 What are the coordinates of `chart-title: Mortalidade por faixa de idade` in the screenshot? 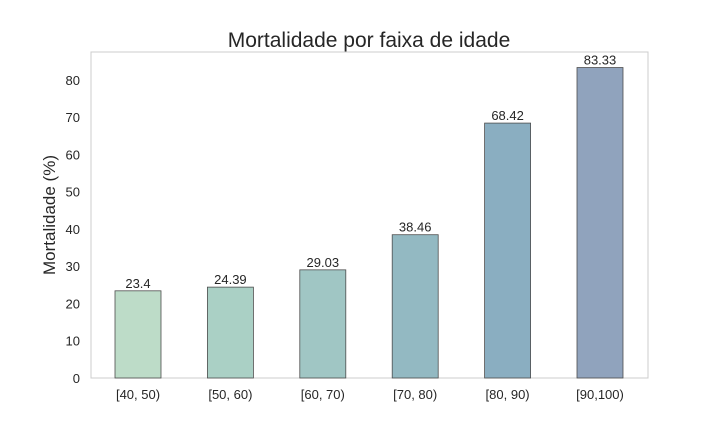 It's located at (369, 40).